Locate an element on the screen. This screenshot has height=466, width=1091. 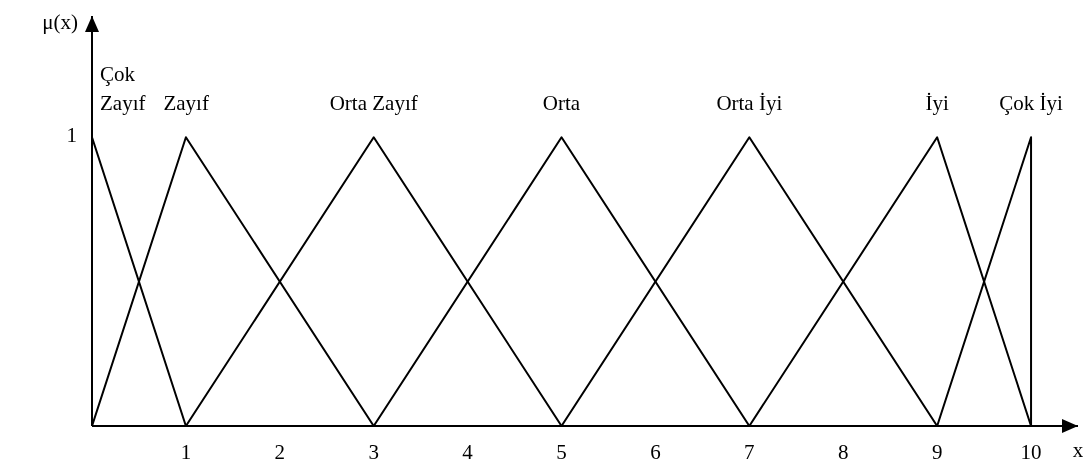
annotation: 1 is located at coordinates (71, 135).